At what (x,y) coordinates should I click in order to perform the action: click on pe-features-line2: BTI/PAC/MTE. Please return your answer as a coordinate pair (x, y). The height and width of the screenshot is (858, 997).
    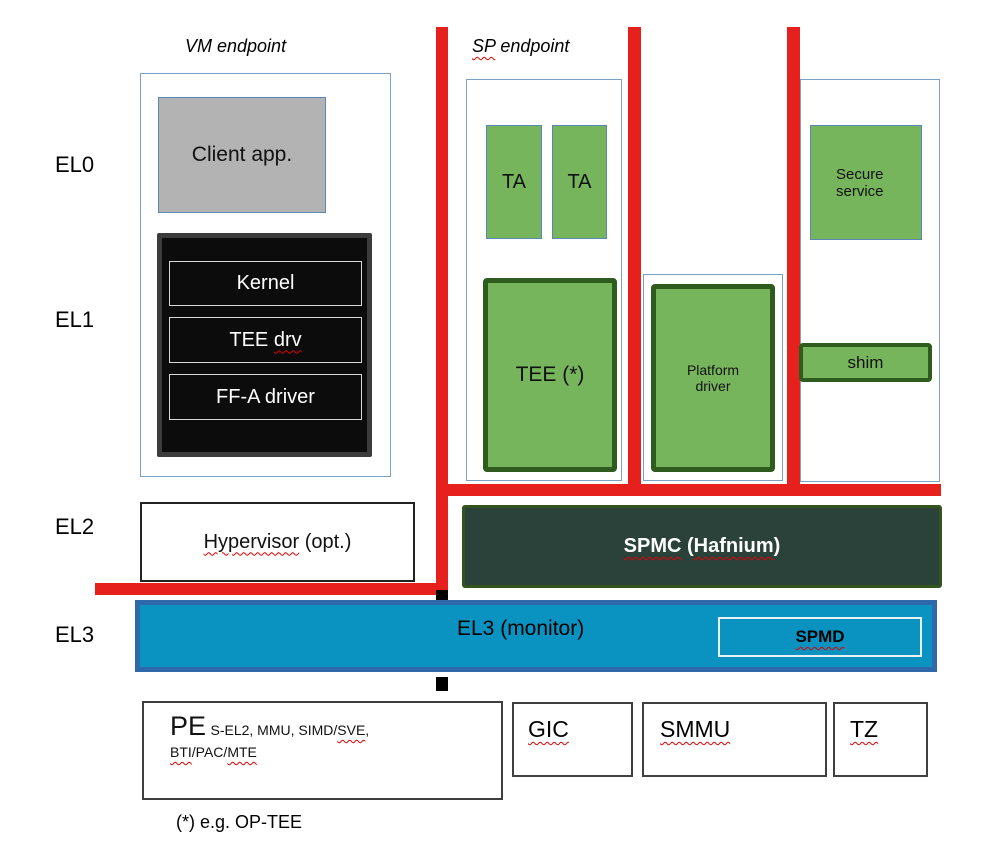
    Looking at the image, I should click on (213, 752).